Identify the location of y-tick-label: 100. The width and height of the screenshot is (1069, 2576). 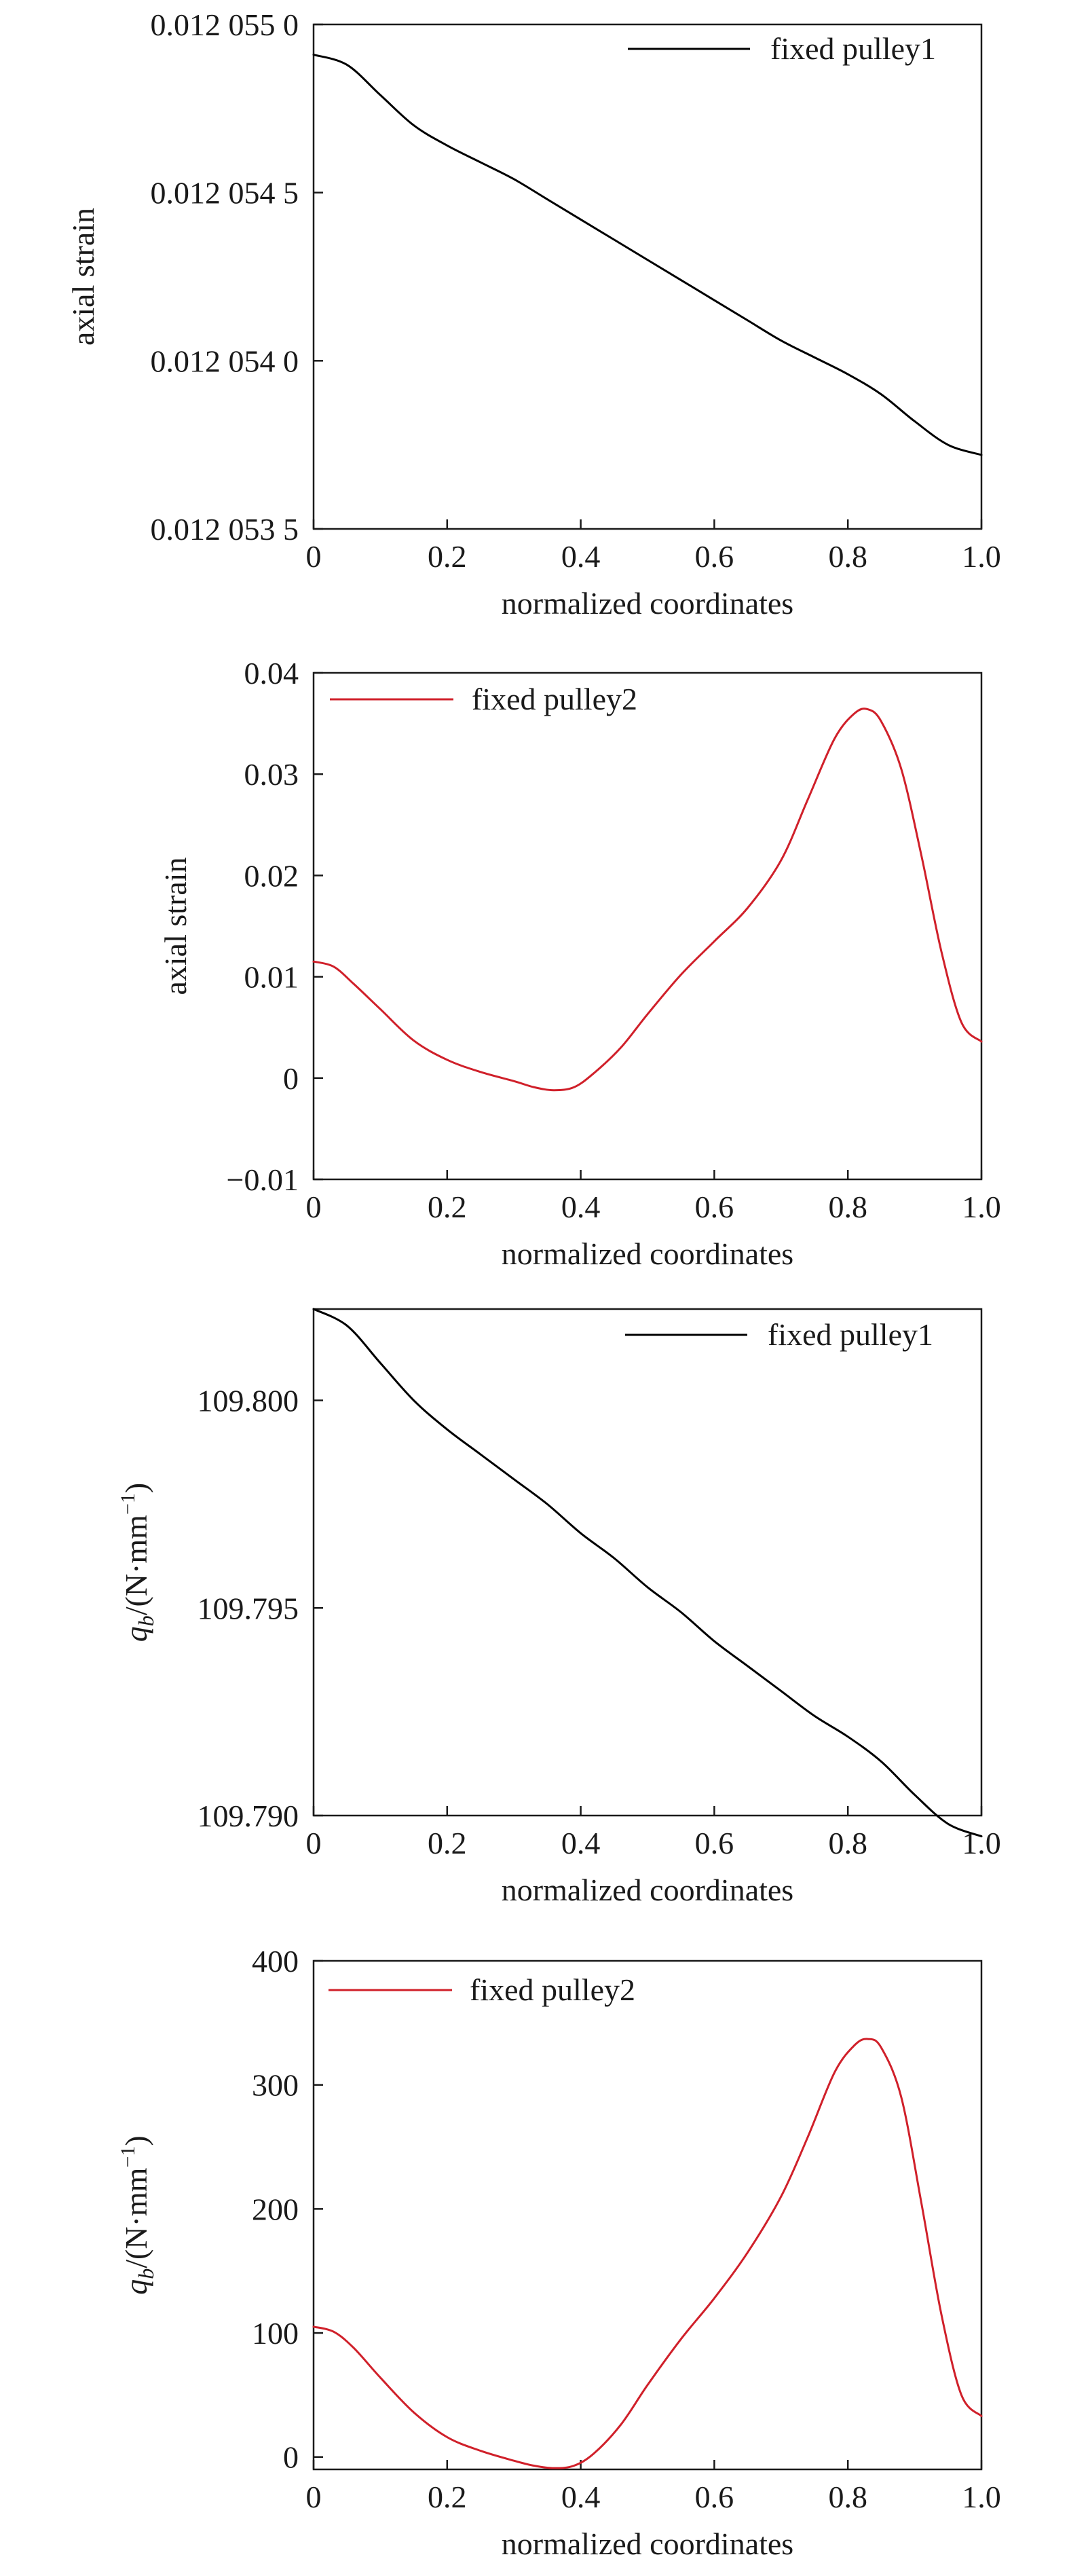
(275, 2333).